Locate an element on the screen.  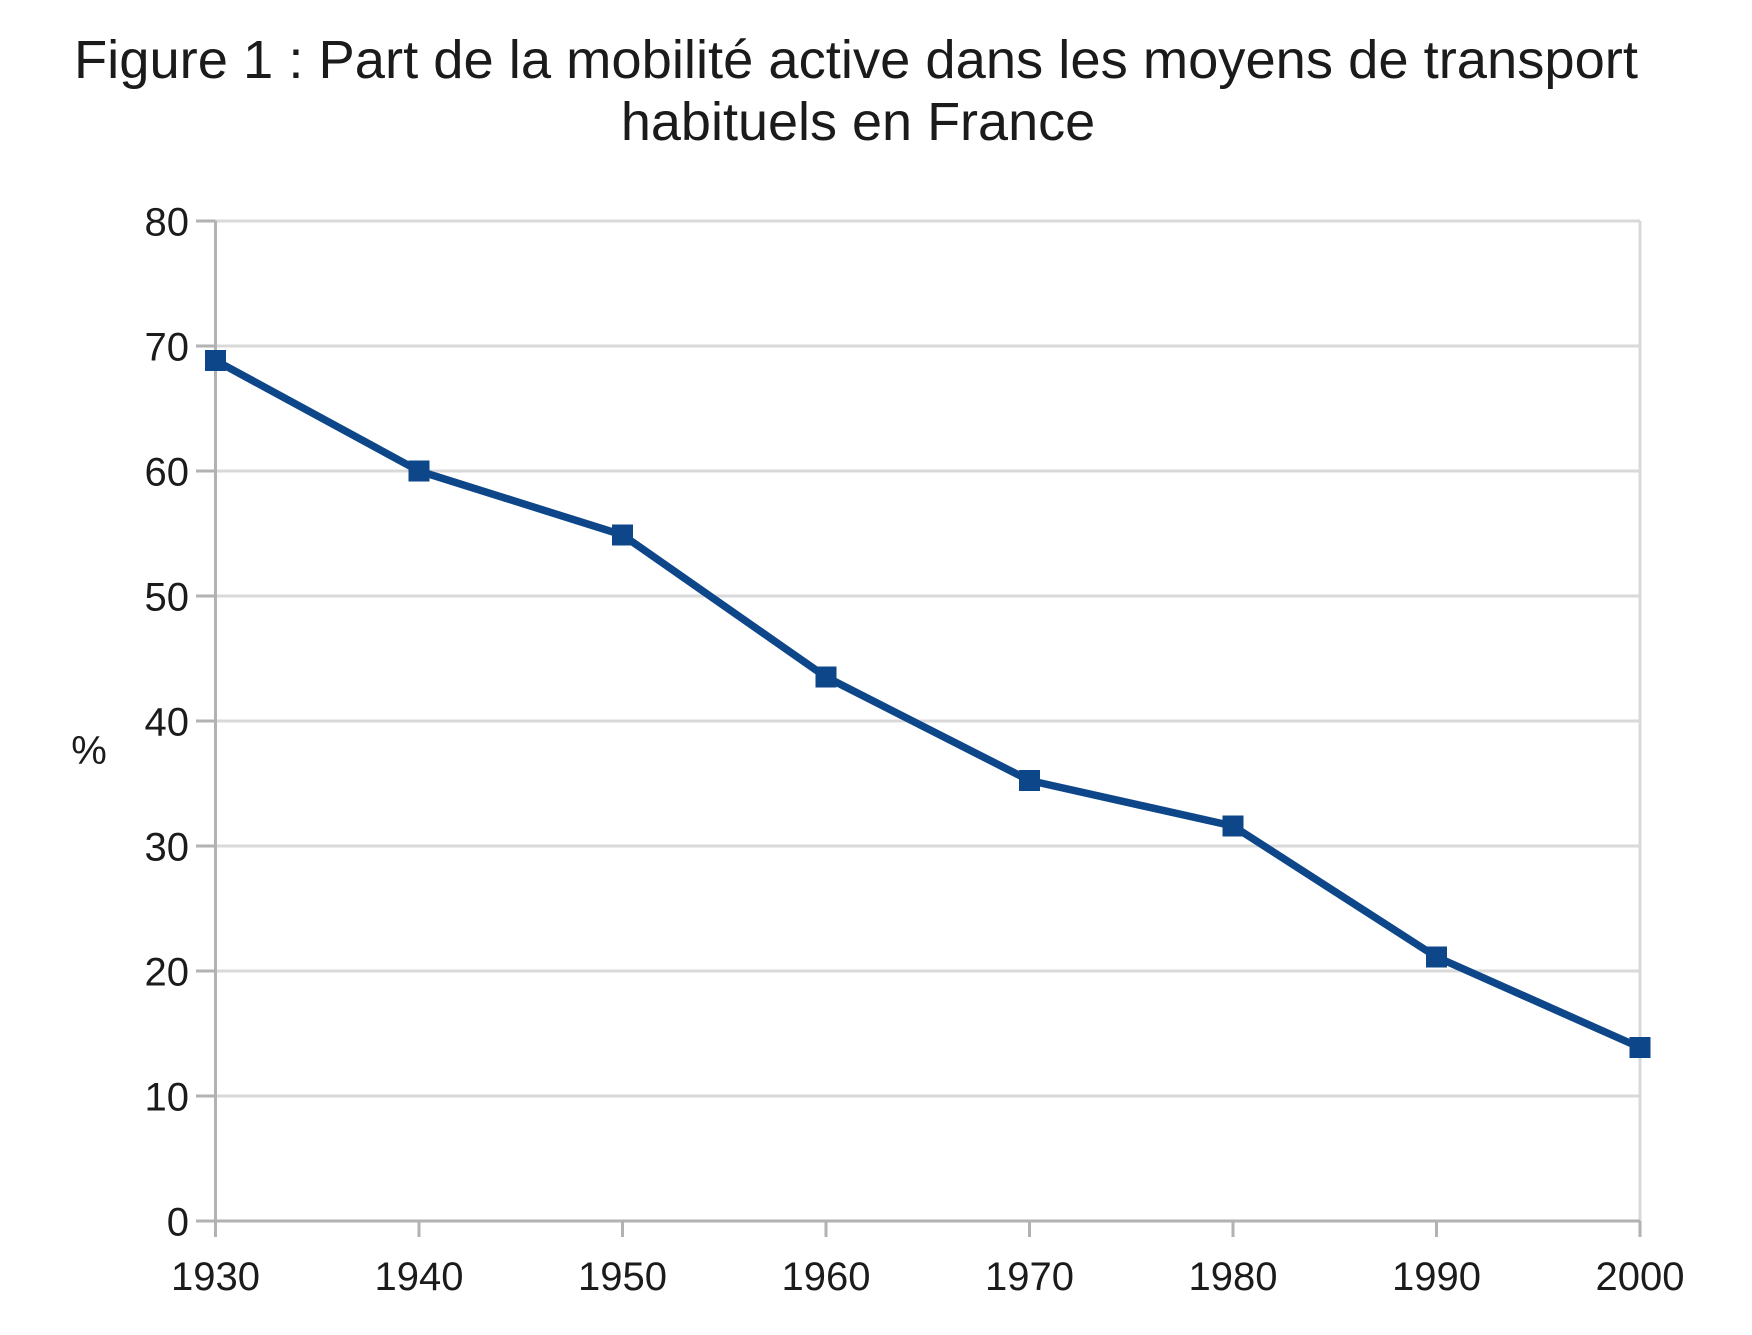
svg-text: 1960 is located at coordinates (826, 1277).